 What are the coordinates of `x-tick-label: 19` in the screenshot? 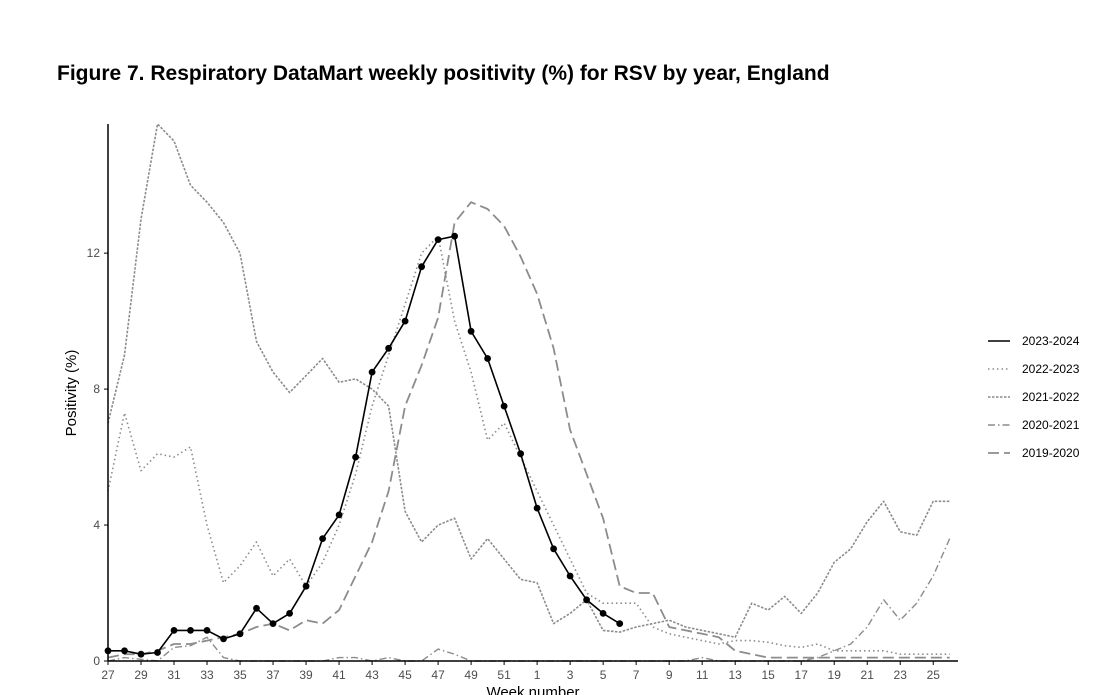 It's located at (835, 675).